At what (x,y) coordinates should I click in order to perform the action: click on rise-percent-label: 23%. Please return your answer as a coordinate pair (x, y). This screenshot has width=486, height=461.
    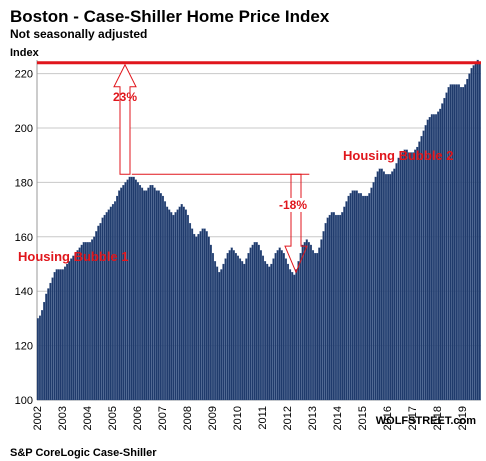
    Looking at the image, I should click on (125, 97).